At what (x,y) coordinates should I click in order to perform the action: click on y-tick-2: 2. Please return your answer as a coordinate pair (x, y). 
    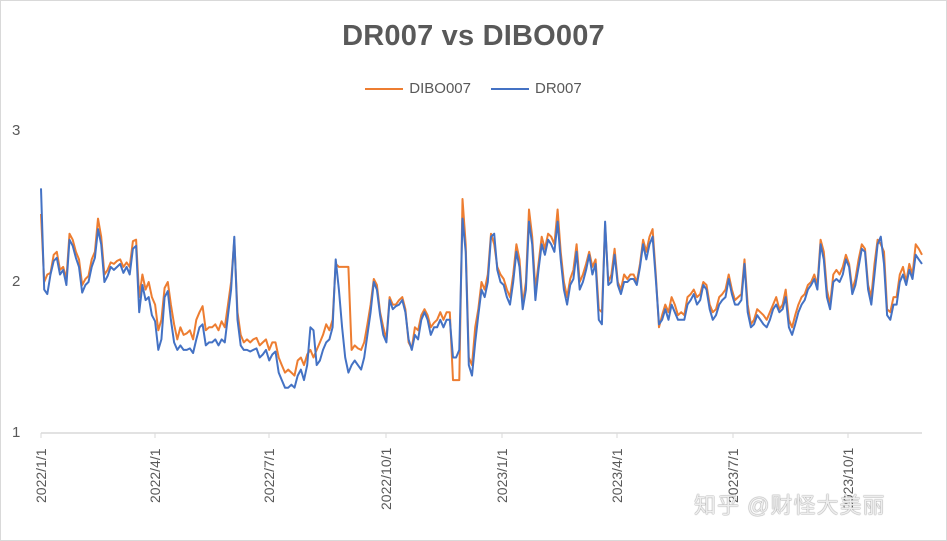
    Looking at the image, I should click on (16, 281).